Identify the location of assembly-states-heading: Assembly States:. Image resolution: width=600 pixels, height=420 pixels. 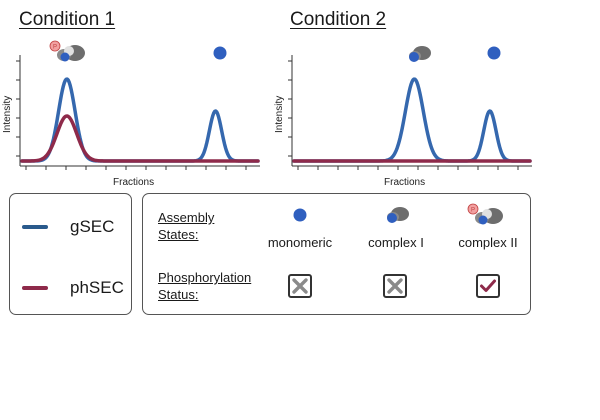
(186, 226).